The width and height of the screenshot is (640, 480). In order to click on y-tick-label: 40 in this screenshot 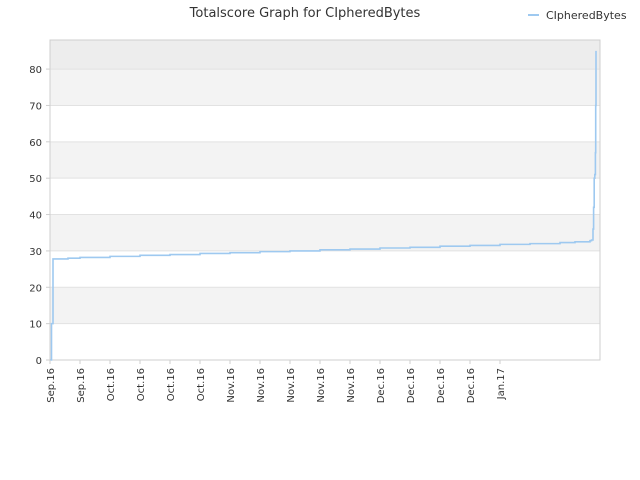, I will do `click(35, 216)`.